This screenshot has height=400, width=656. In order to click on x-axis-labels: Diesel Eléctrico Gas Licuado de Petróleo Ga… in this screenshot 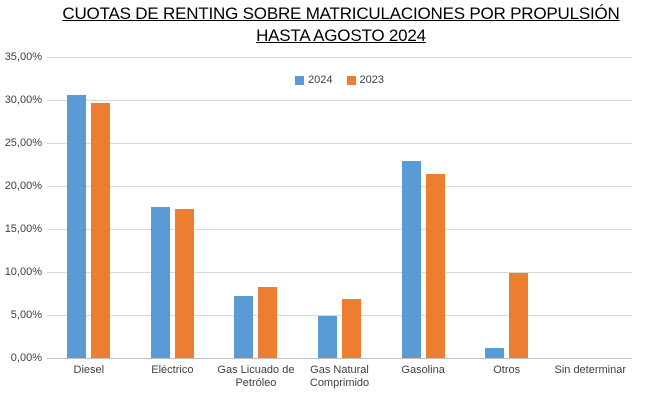, I will do `click(339, 377)`.